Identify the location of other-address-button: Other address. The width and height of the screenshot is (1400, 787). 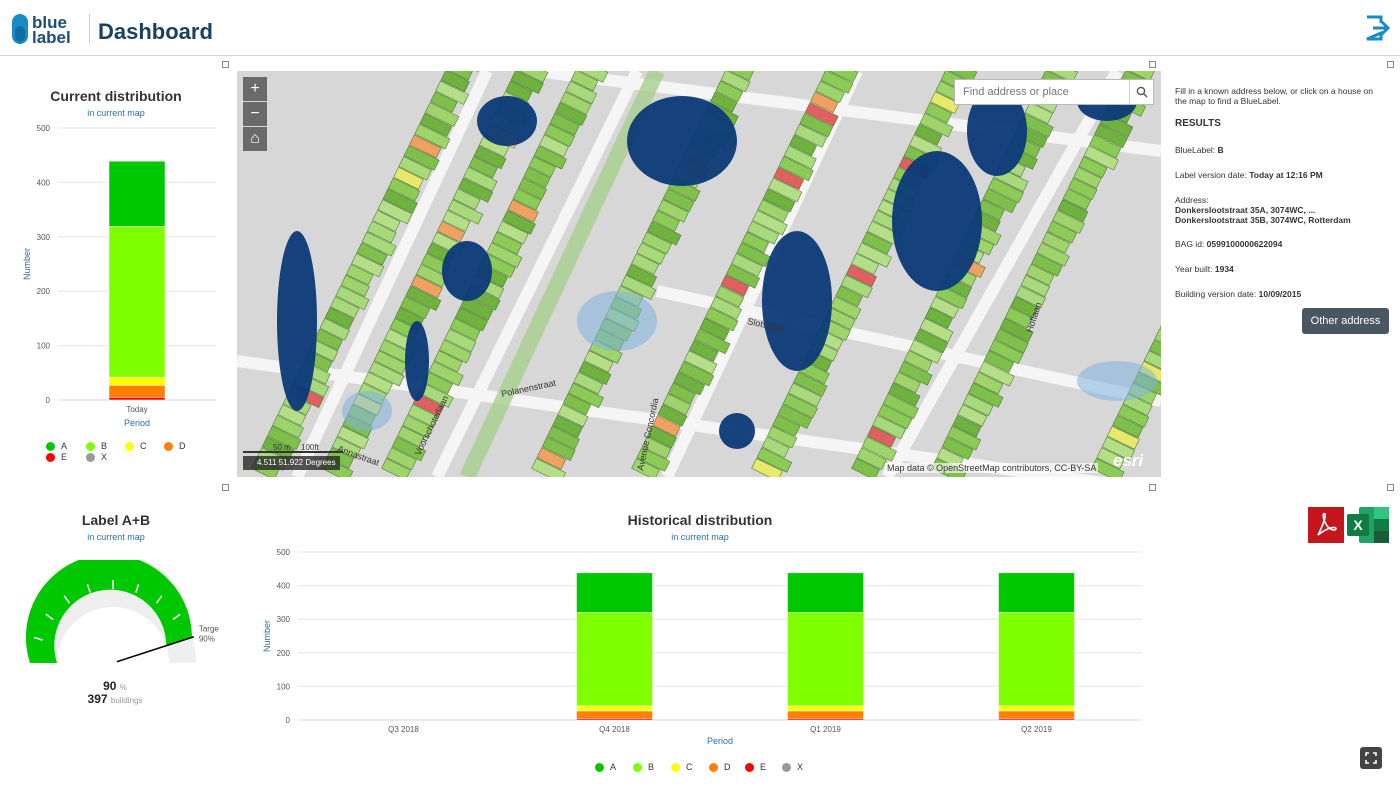
(1345, 321).